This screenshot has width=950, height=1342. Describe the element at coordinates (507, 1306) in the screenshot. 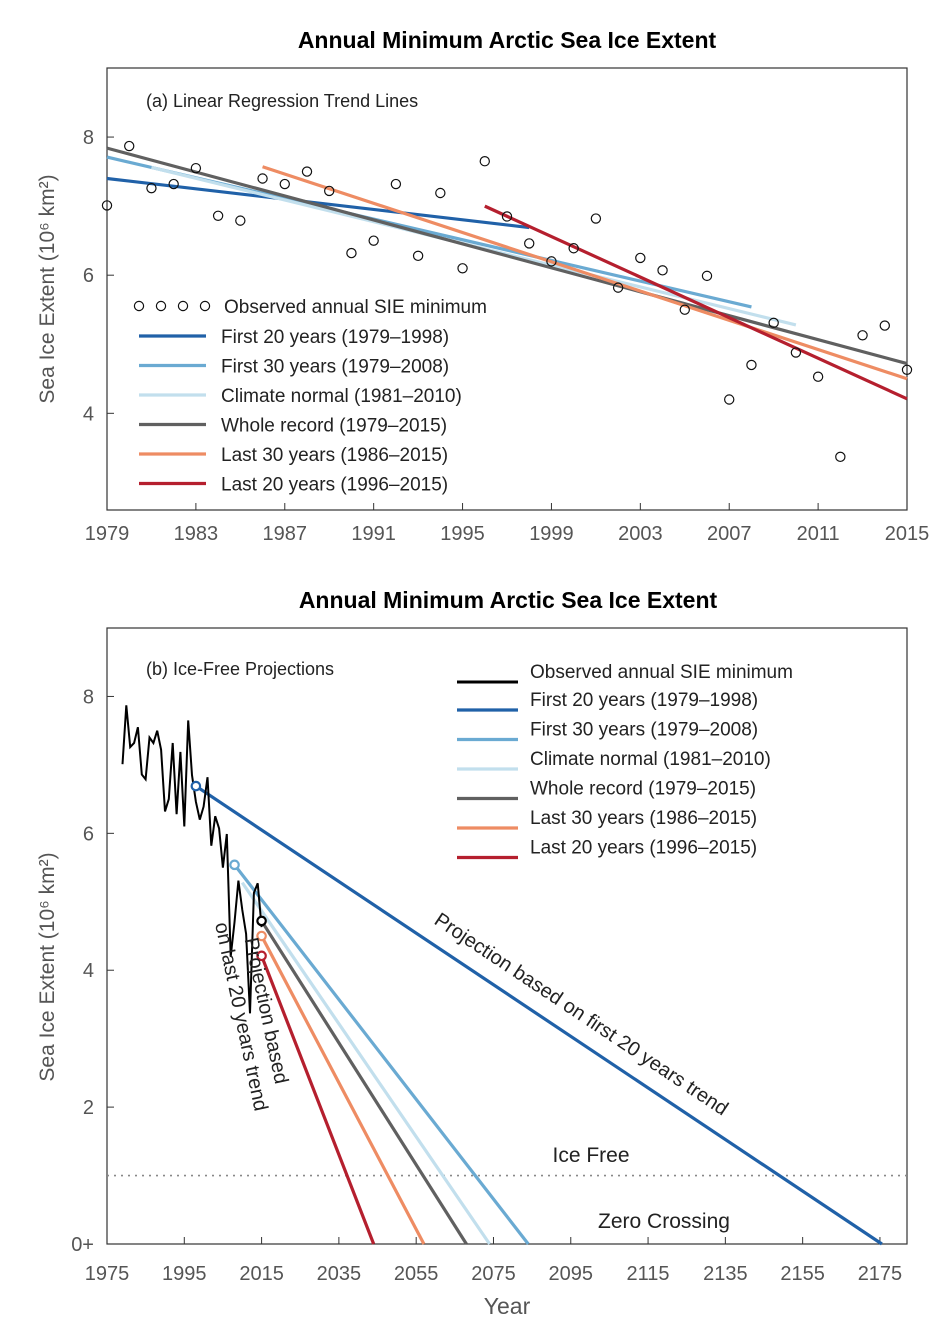

I see `panel-b-x-axis-label: Year` at that location.